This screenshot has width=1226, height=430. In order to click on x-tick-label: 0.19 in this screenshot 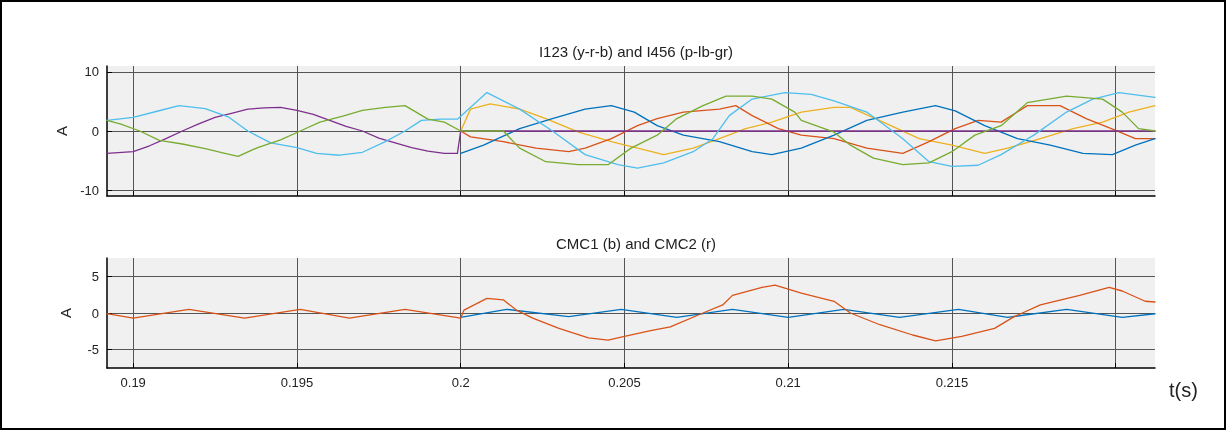, I will do `click(133, 382)`.